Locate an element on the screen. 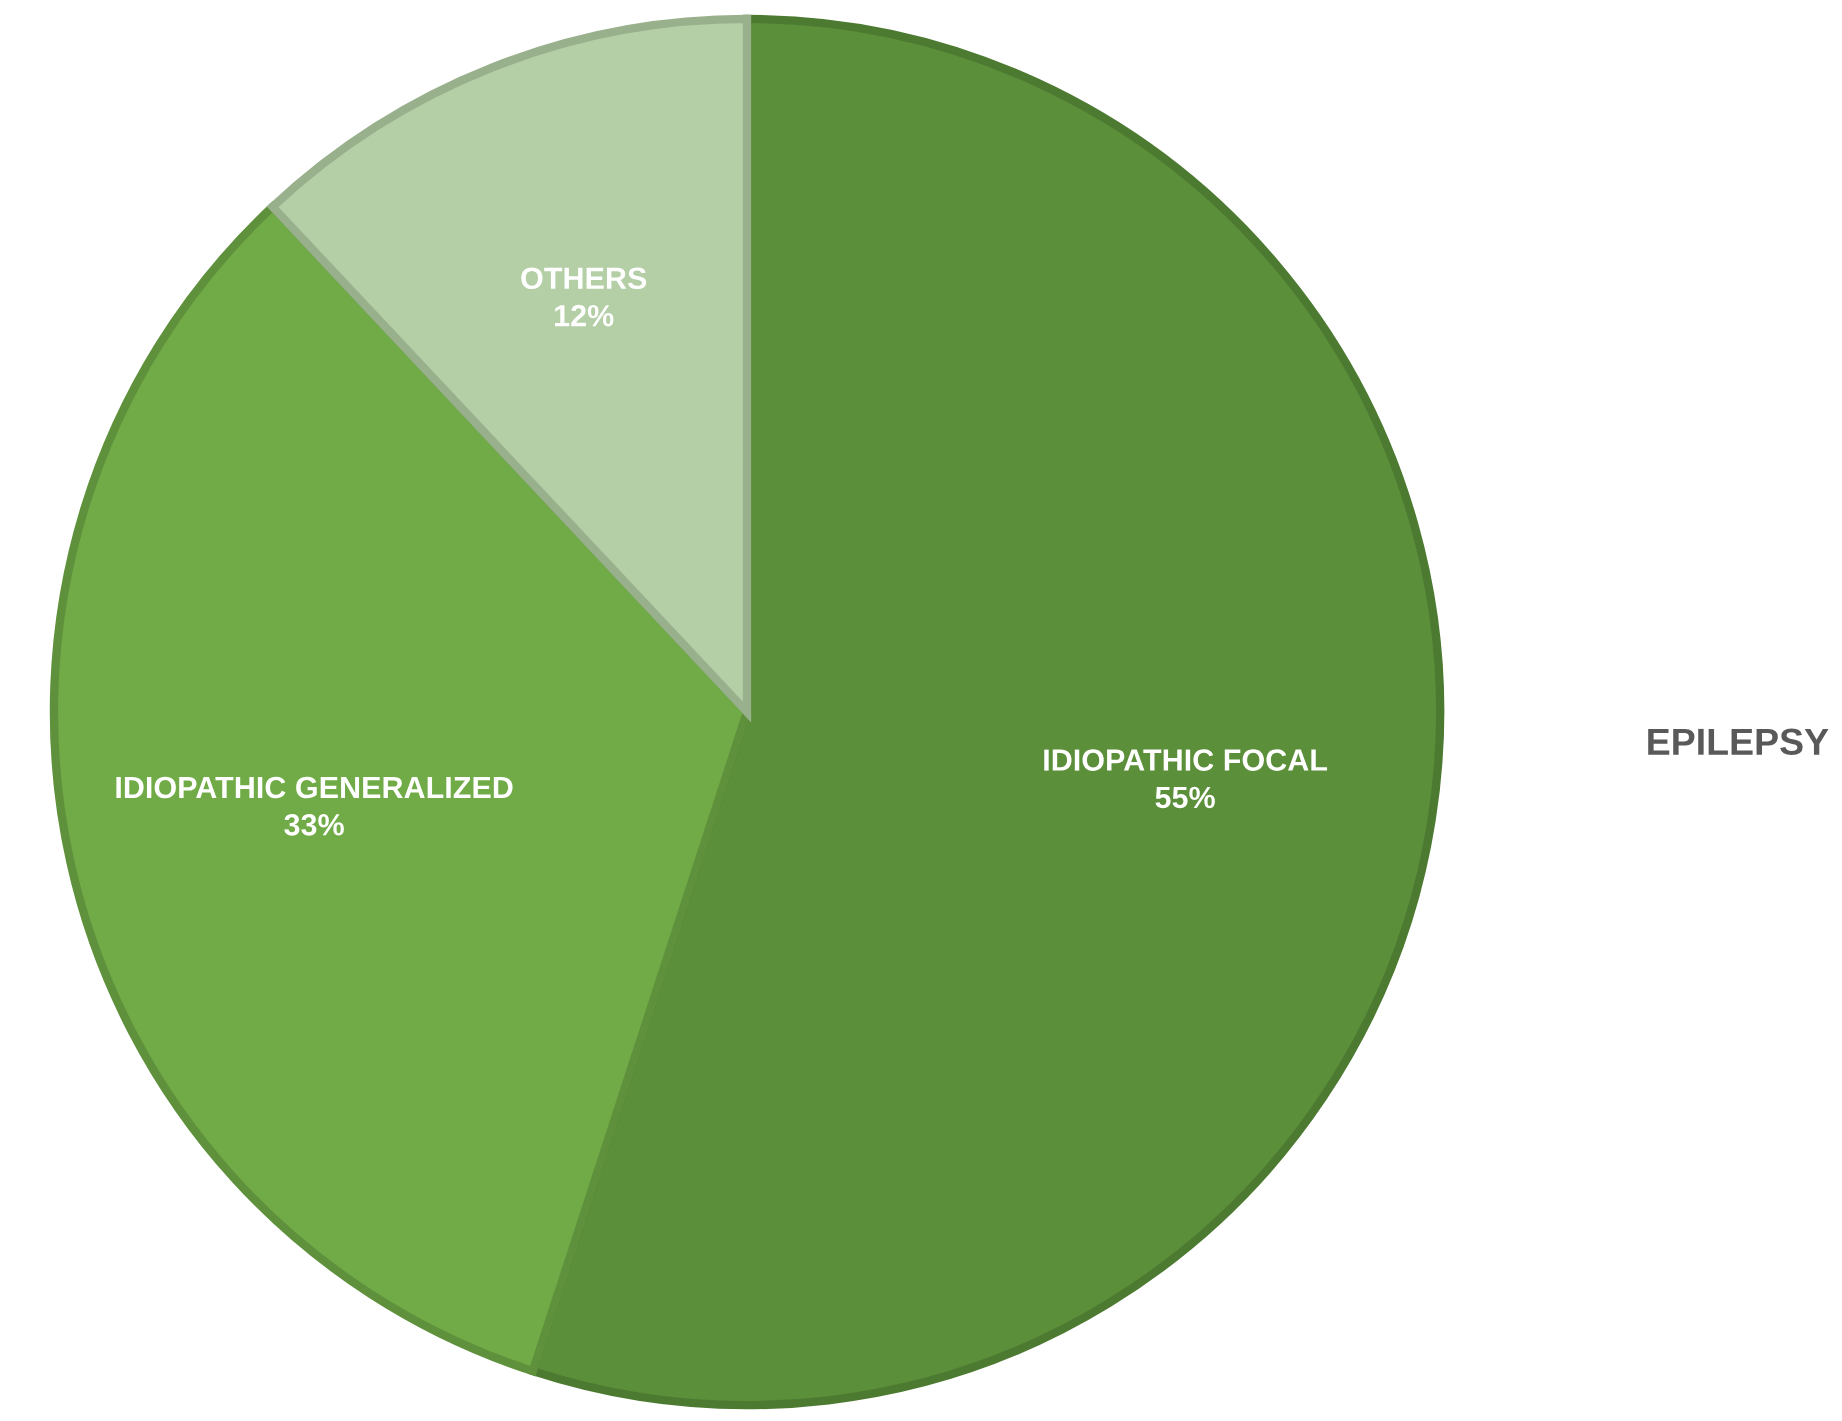  data-label: 55% is located at coordinates (1185, 797).